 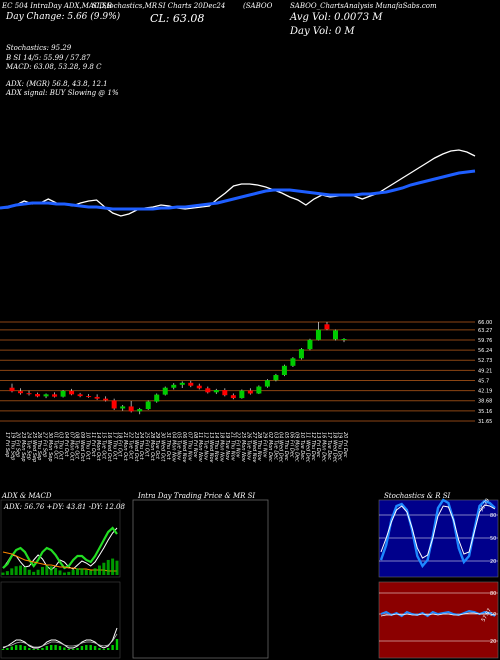 What do you see at coordinates (45, 444) in the screenshot?
I see `date-label: 27 Fri Sep` at bounding box center [45, 444].